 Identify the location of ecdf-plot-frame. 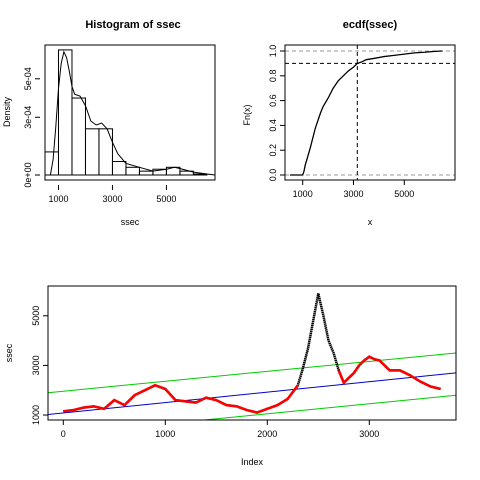
(370, 112).